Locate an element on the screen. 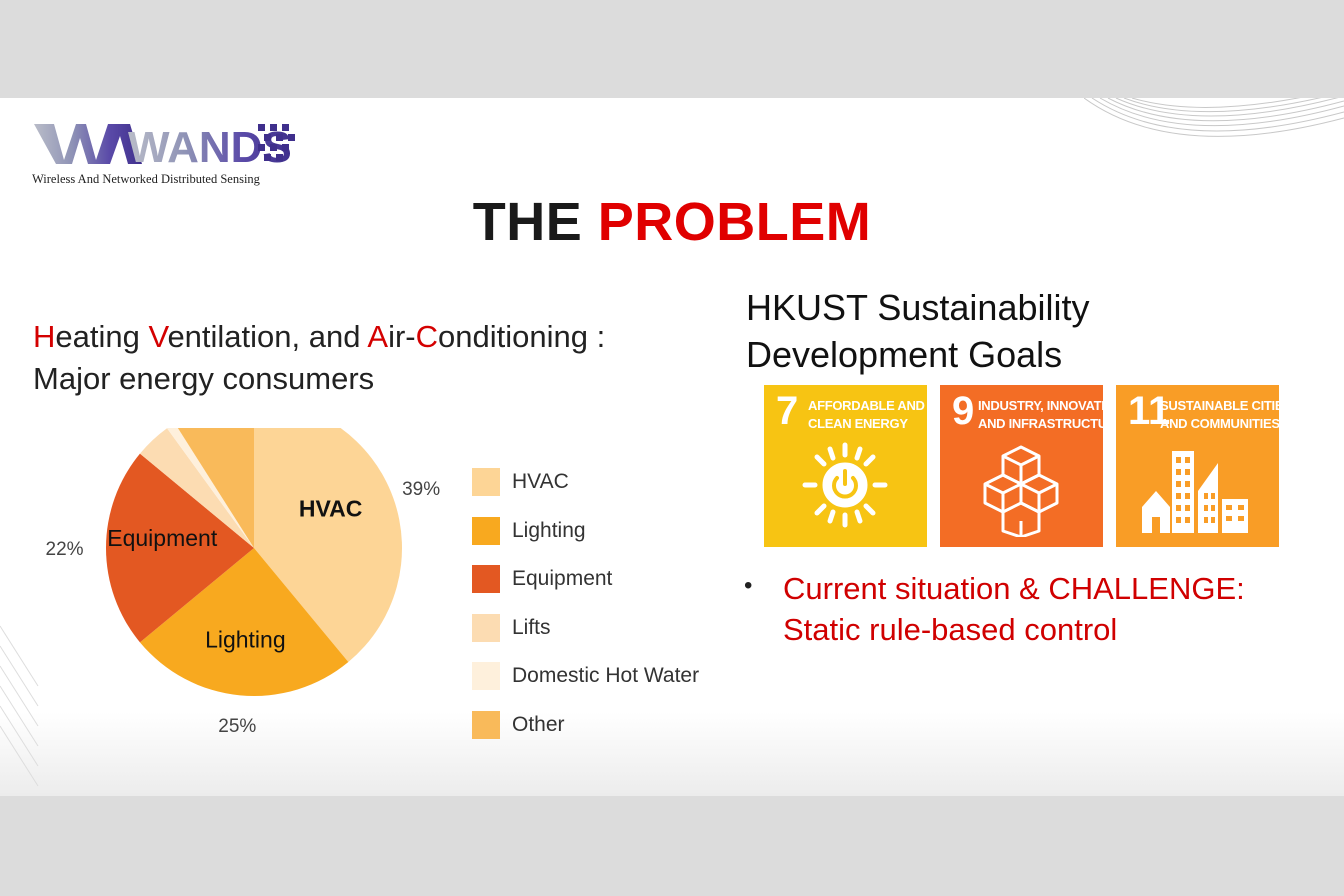 This screenshot has width=1344, height=896. pie-percent-label: 25% is located at coordinates (237, 726).